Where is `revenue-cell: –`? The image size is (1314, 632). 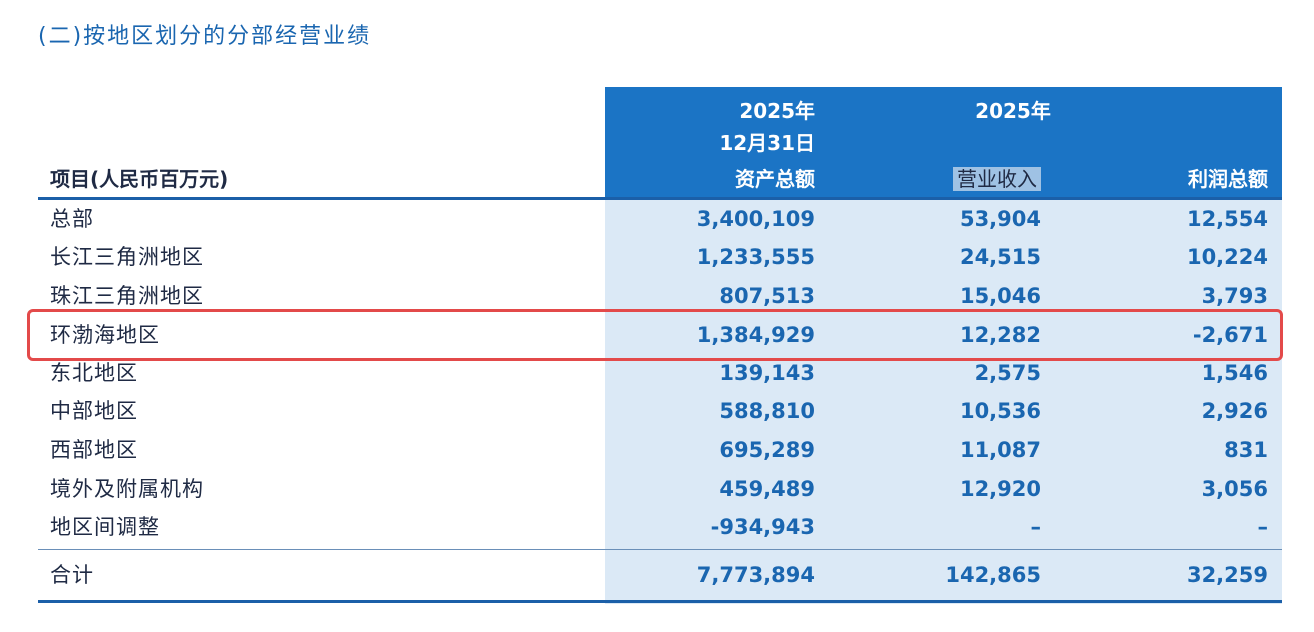 revenue-cell: – is located at coordinates (1036, 527).